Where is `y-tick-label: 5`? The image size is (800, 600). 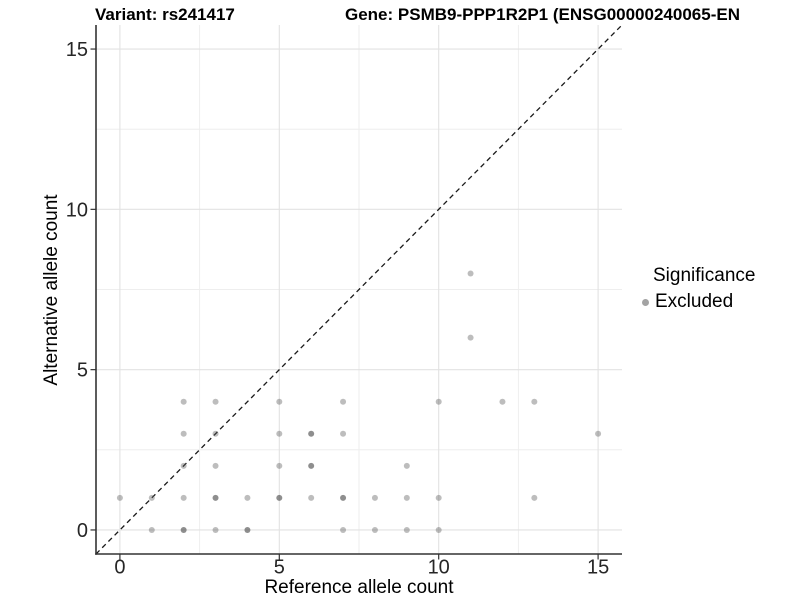
y-tick-label: 5 is located at coordinates (82, 371).